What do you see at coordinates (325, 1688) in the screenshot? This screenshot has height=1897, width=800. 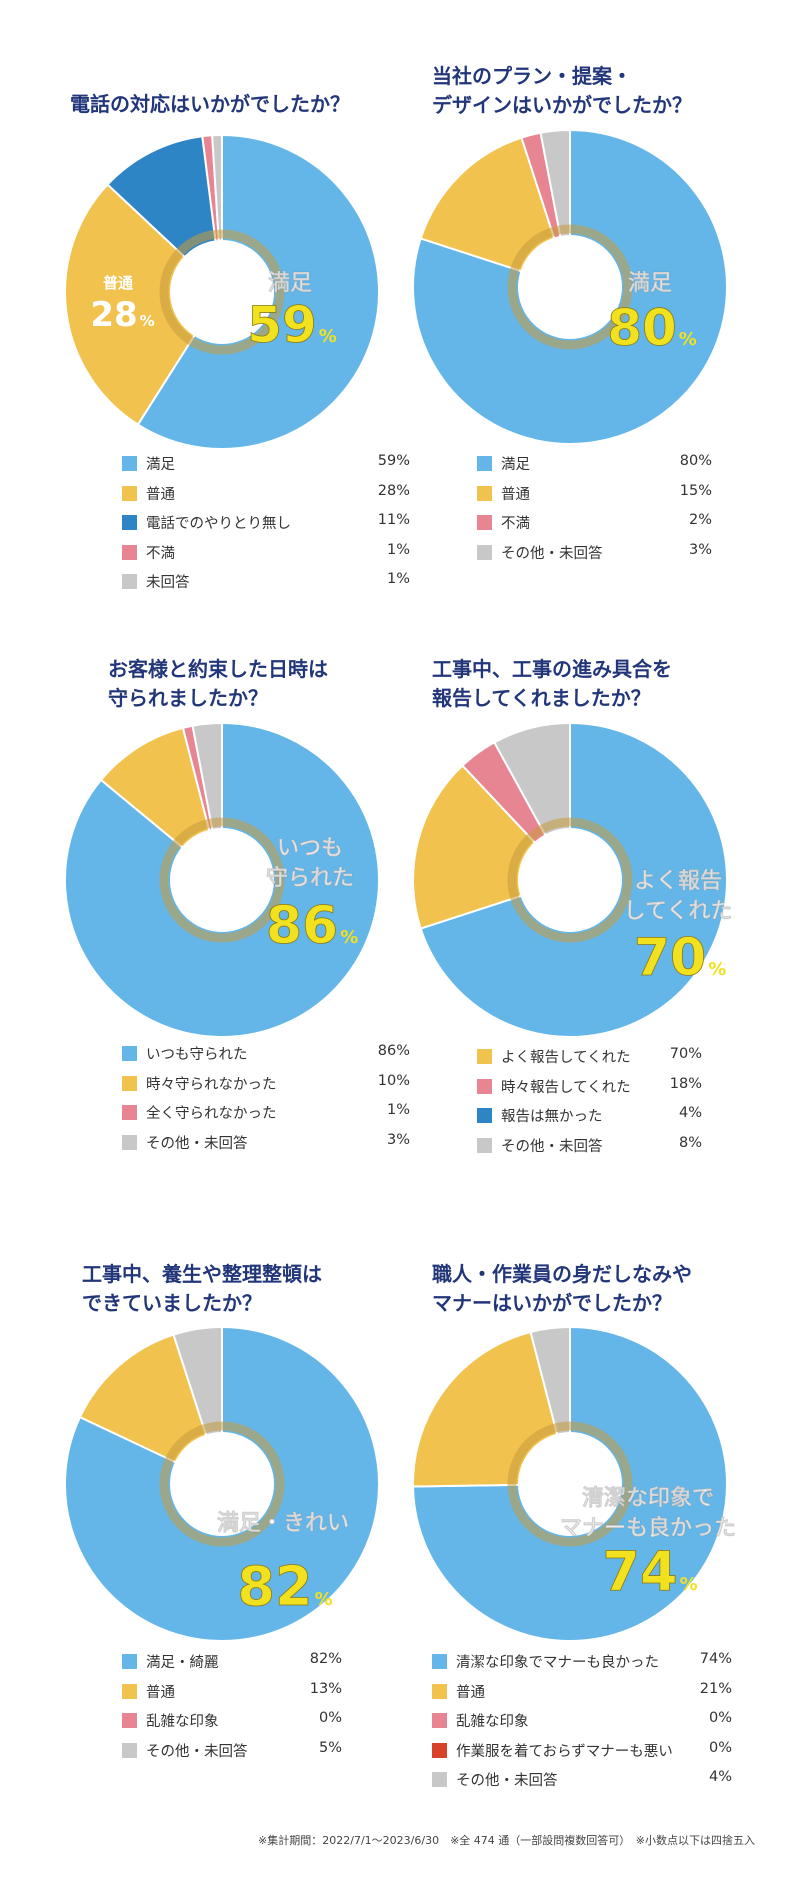 I see `legend-value: 13%` at bounding box center [325, 1688].